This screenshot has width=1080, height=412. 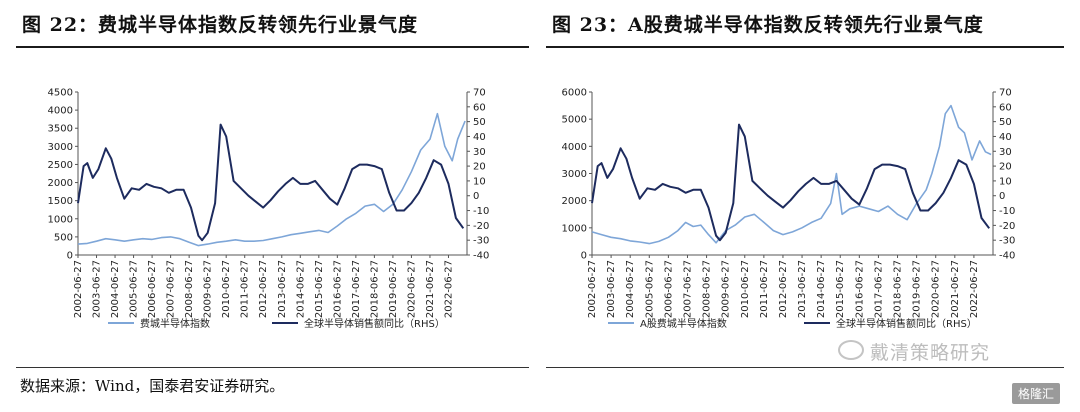 What do you see at coordinates (152, 386) in the screenshot?
I see `source-note: 数据来源：Wind，国泰君安证券研究。` at bounding box center [152, 386].